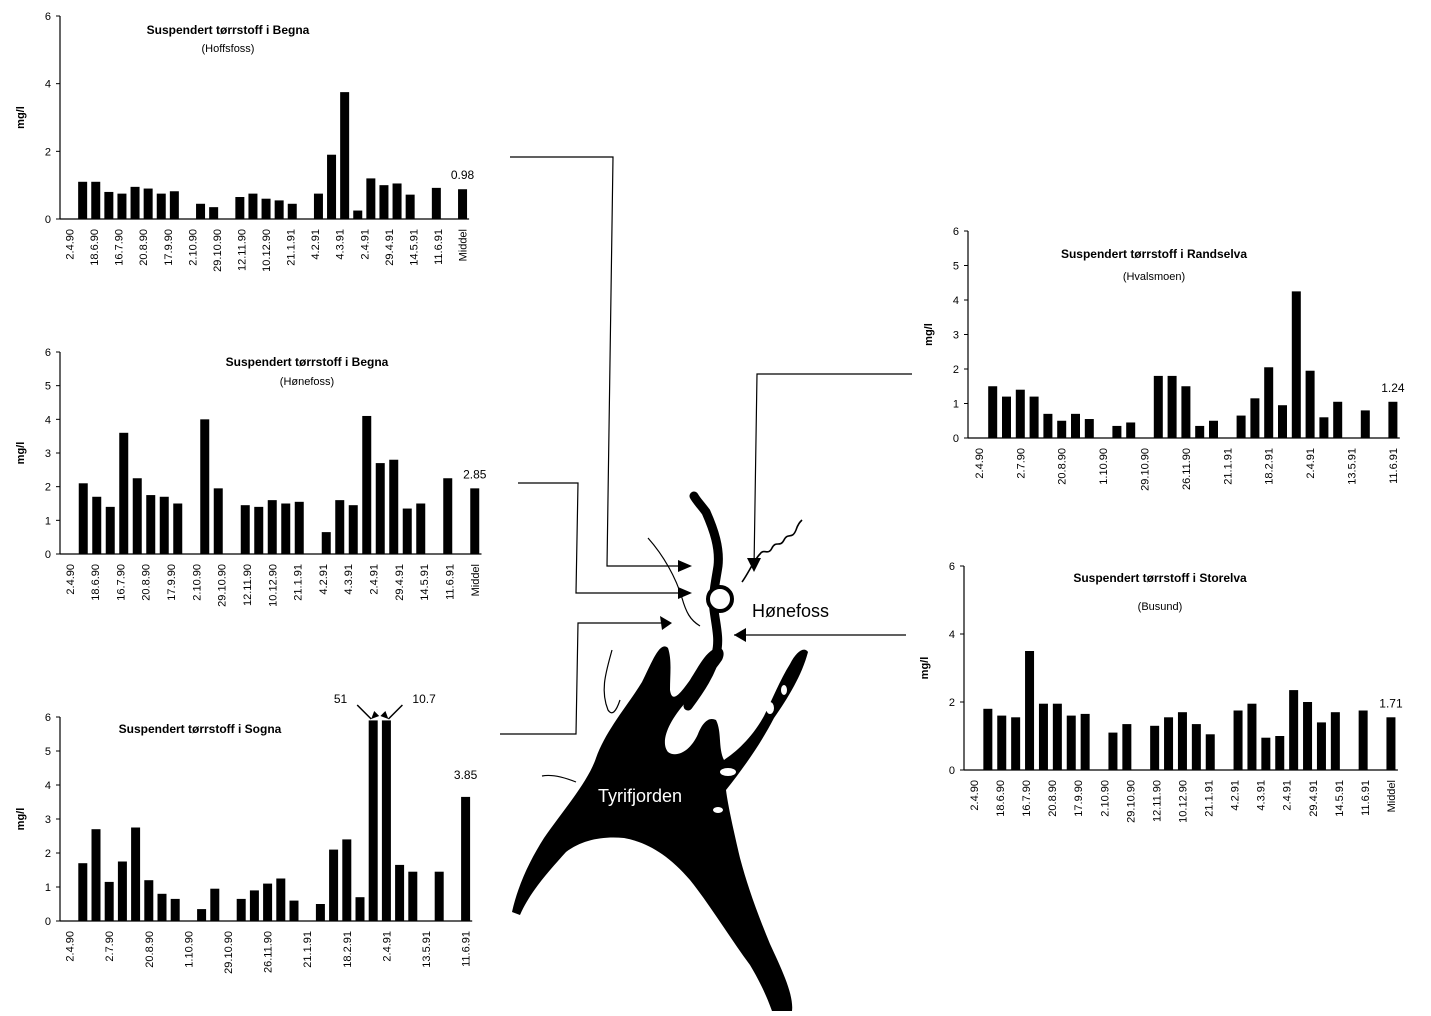 The width and height of the screenshot is (1431, 1016). Describe the element at coordinates (660, 828) in the screenshot. I see `lake-tyrifjorden` at that location.